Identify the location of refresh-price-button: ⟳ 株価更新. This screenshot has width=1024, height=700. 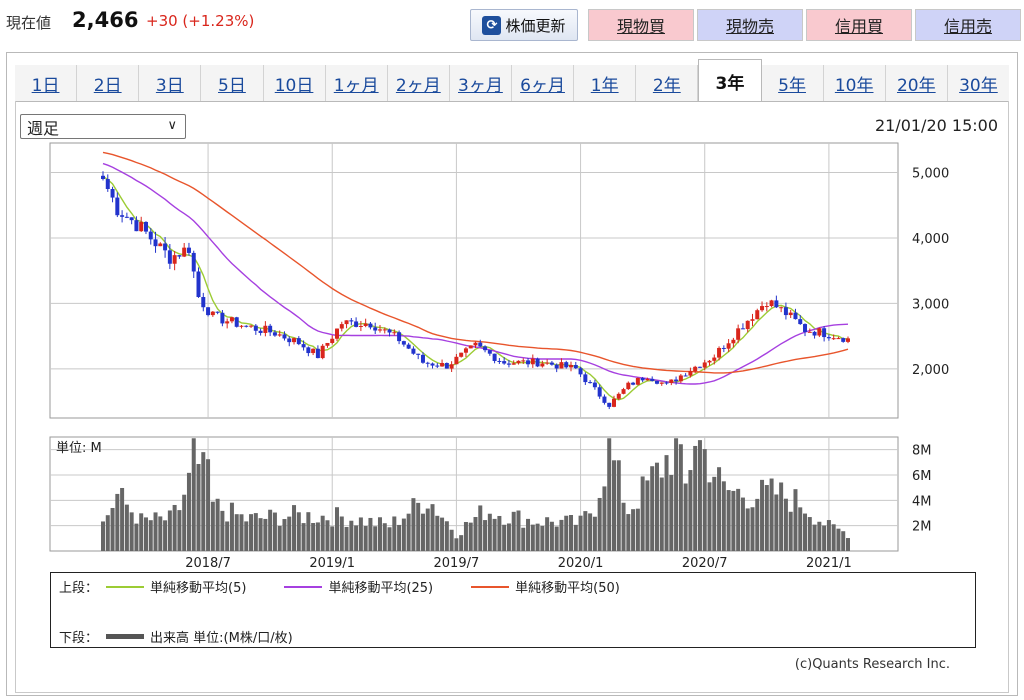
(524, 25).